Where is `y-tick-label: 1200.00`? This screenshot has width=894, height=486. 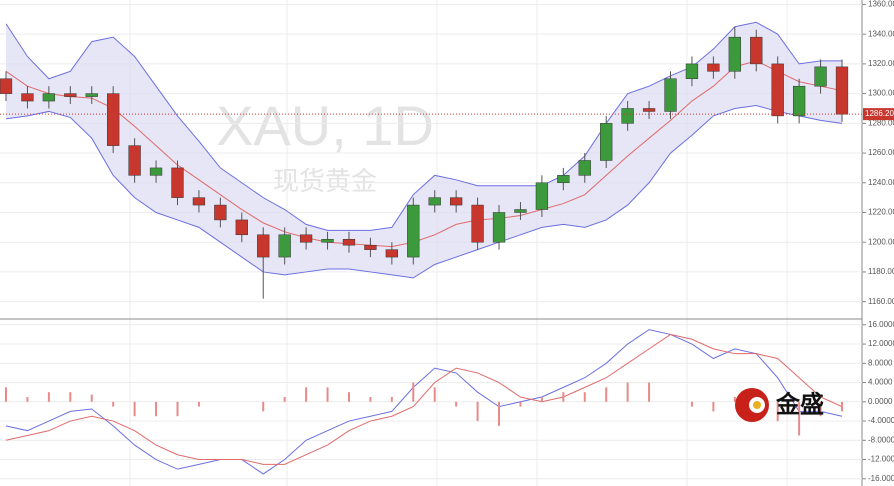
y-tick-label: 1200.00 is located at coordinates (881, 241).